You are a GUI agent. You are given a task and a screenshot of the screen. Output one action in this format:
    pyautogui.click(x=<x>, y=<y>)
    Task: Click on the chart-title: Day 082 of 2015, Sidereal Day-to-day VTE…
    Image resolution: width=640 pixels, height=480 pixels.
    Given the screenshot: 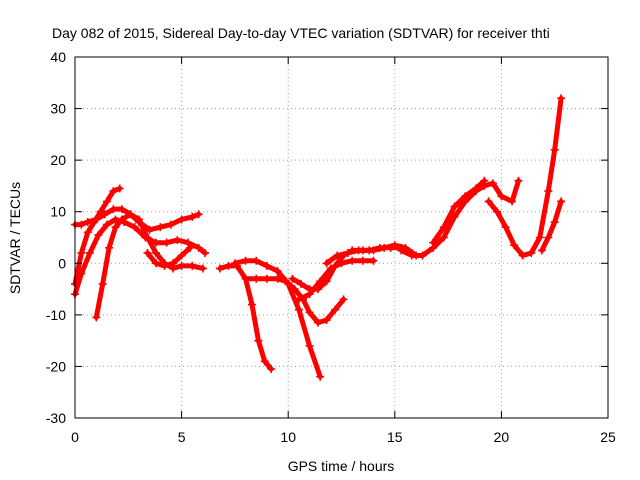 What is the action you would take?
    pyautogui.click(x=301, y=33)
    